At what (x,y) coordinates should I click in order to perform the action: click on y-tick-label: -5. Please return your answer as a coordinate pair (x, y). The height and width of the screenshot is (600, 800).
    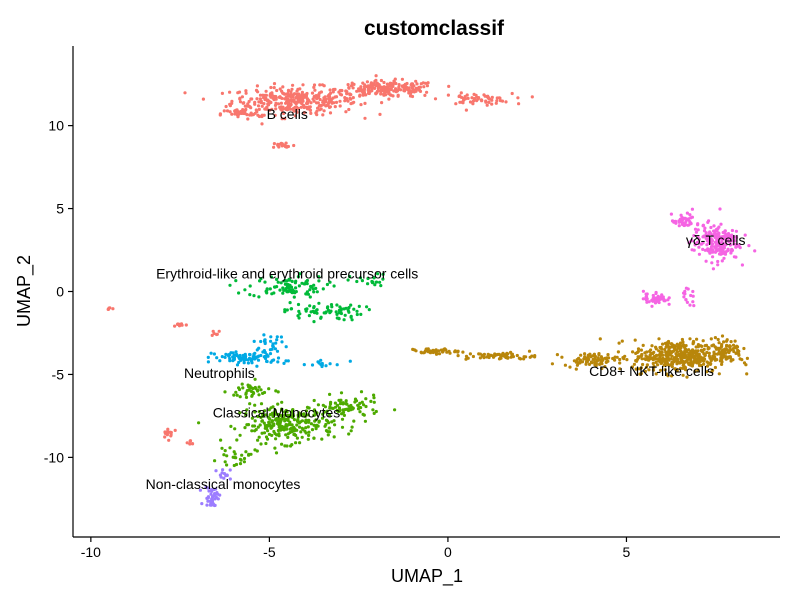
    Looking at the image, I should click on (58, 374).